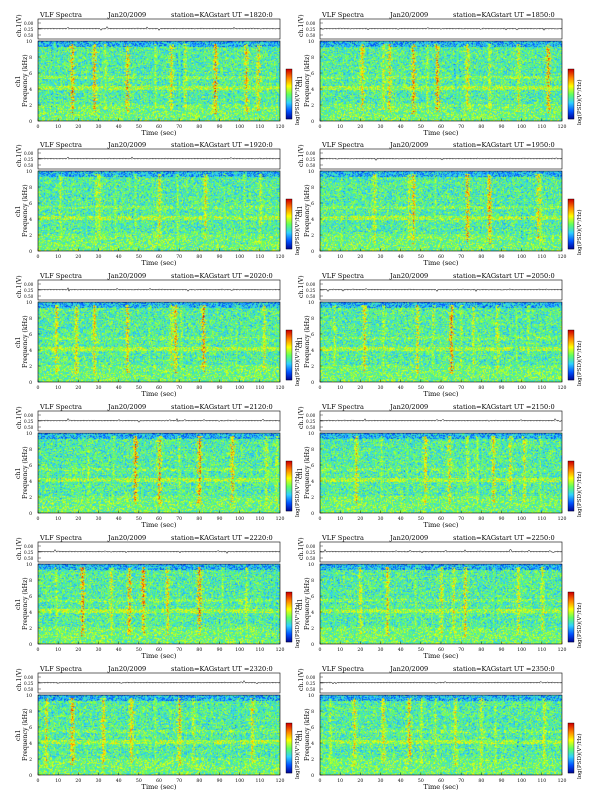 This screenshot has height=792, width=612. What do you see at coordinates (311, 677) in the screenshot?
I see `strip-tick-label: 0.00` at bounding box center [311, 677].